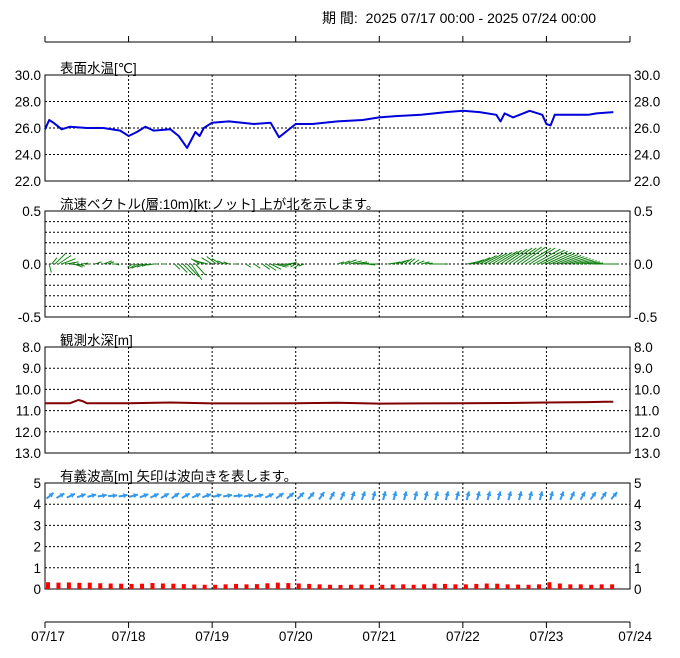 Image resolution: width=680 pixels, height=658 pixels. Describe the element at coordinates (645, 317) in the screenshot. I see `y-tick-label-right: -0.5` at that location.